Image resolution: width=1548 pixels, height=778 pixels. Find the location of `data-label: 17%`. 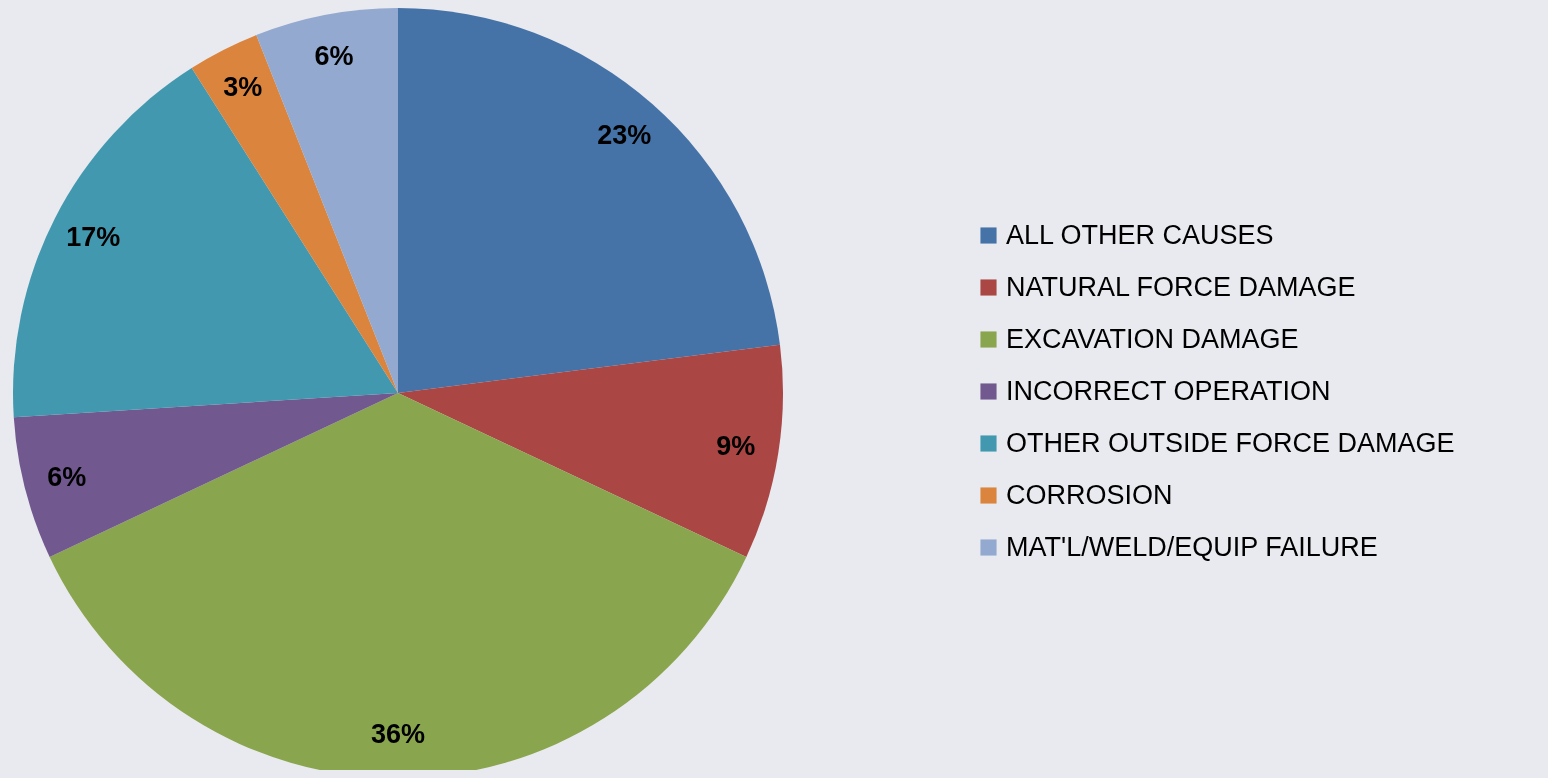

data-label: 17% is located at coordinates (93, 236).